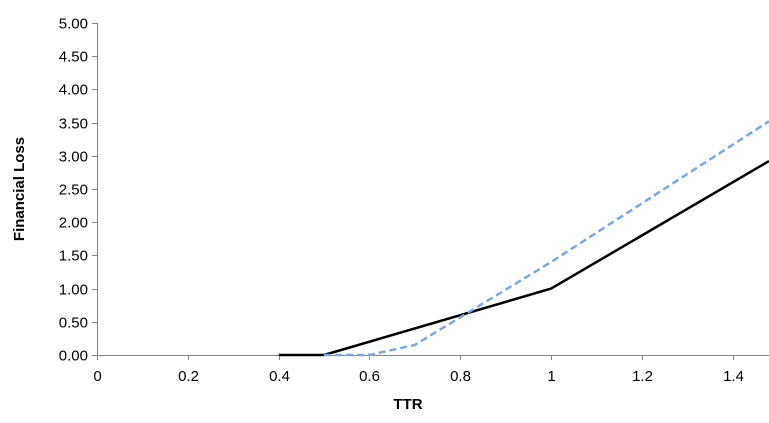  I want to click on x-tick-label: 0.6, so click(369, 376).